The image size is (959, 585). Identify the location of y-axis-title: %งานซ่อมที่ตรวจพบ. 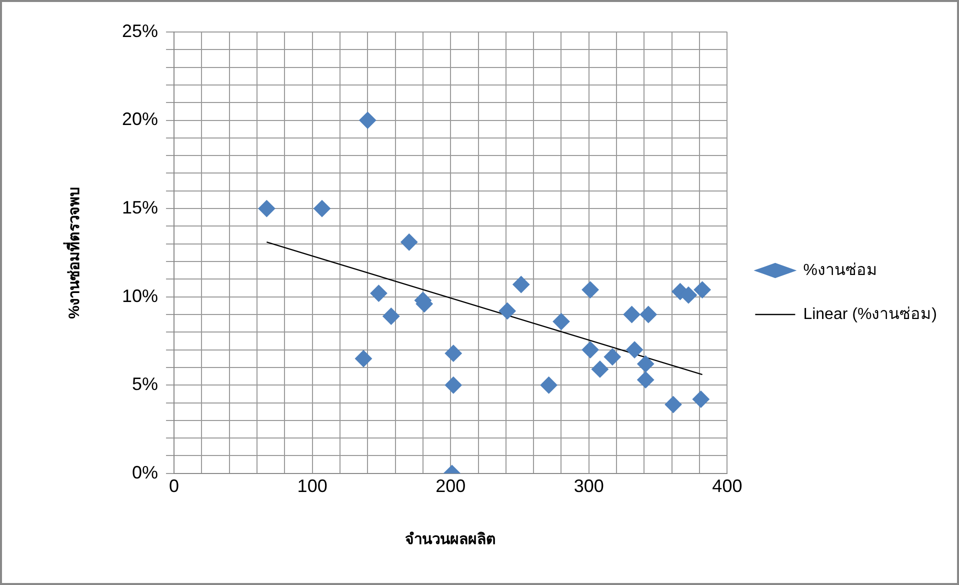
(73, 252).